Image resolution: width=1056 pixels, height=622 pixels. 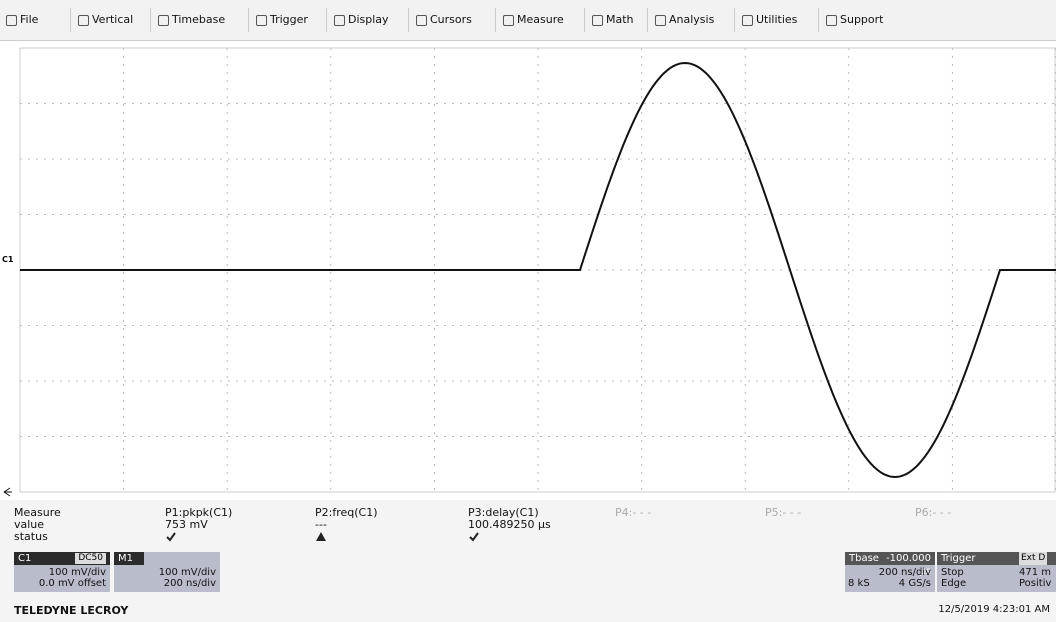 What do you see at coordinates (783, 512) in the screenshot?
I see `param-name: P5:- - -` at bounding box center [783, 512].